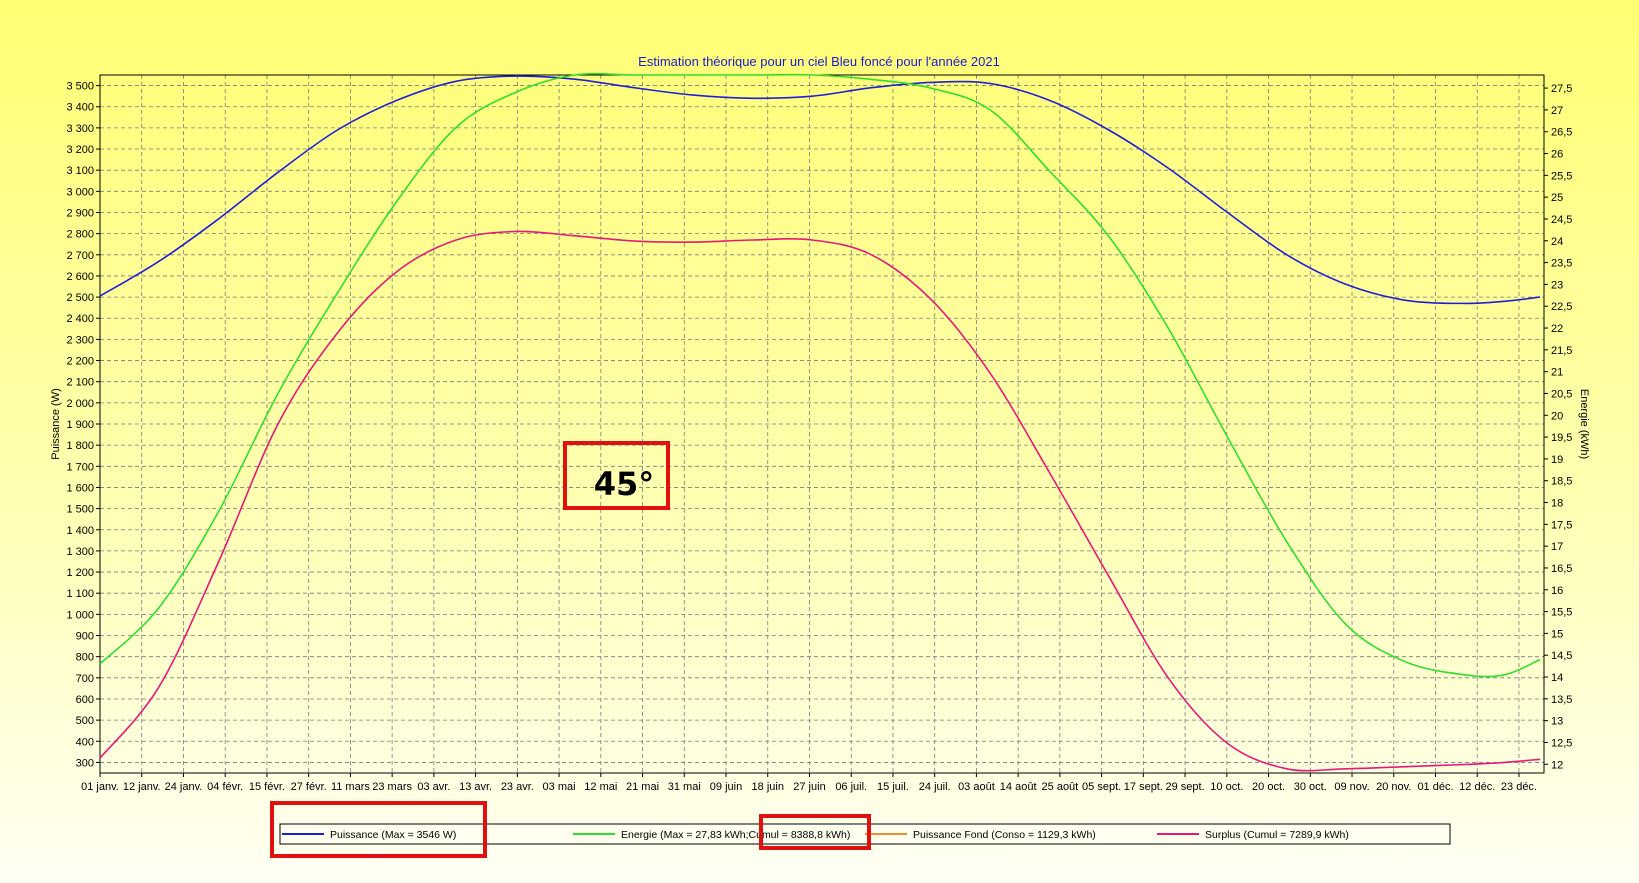 This screenshot has height=883, width=1639. Describe the element at coordinates (1519, 787) in the screenshot. I see `x-tick-label: 23 déc.` at that location.